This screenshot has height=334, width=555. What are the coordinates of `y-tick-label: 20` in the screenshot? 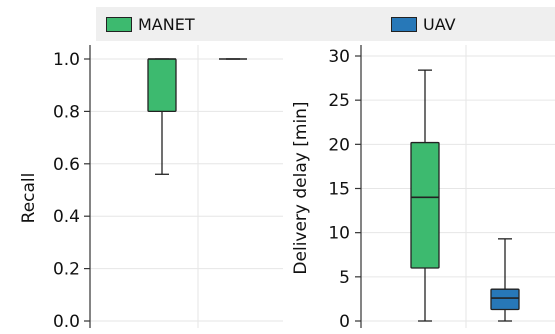 It's located at (339, 145).